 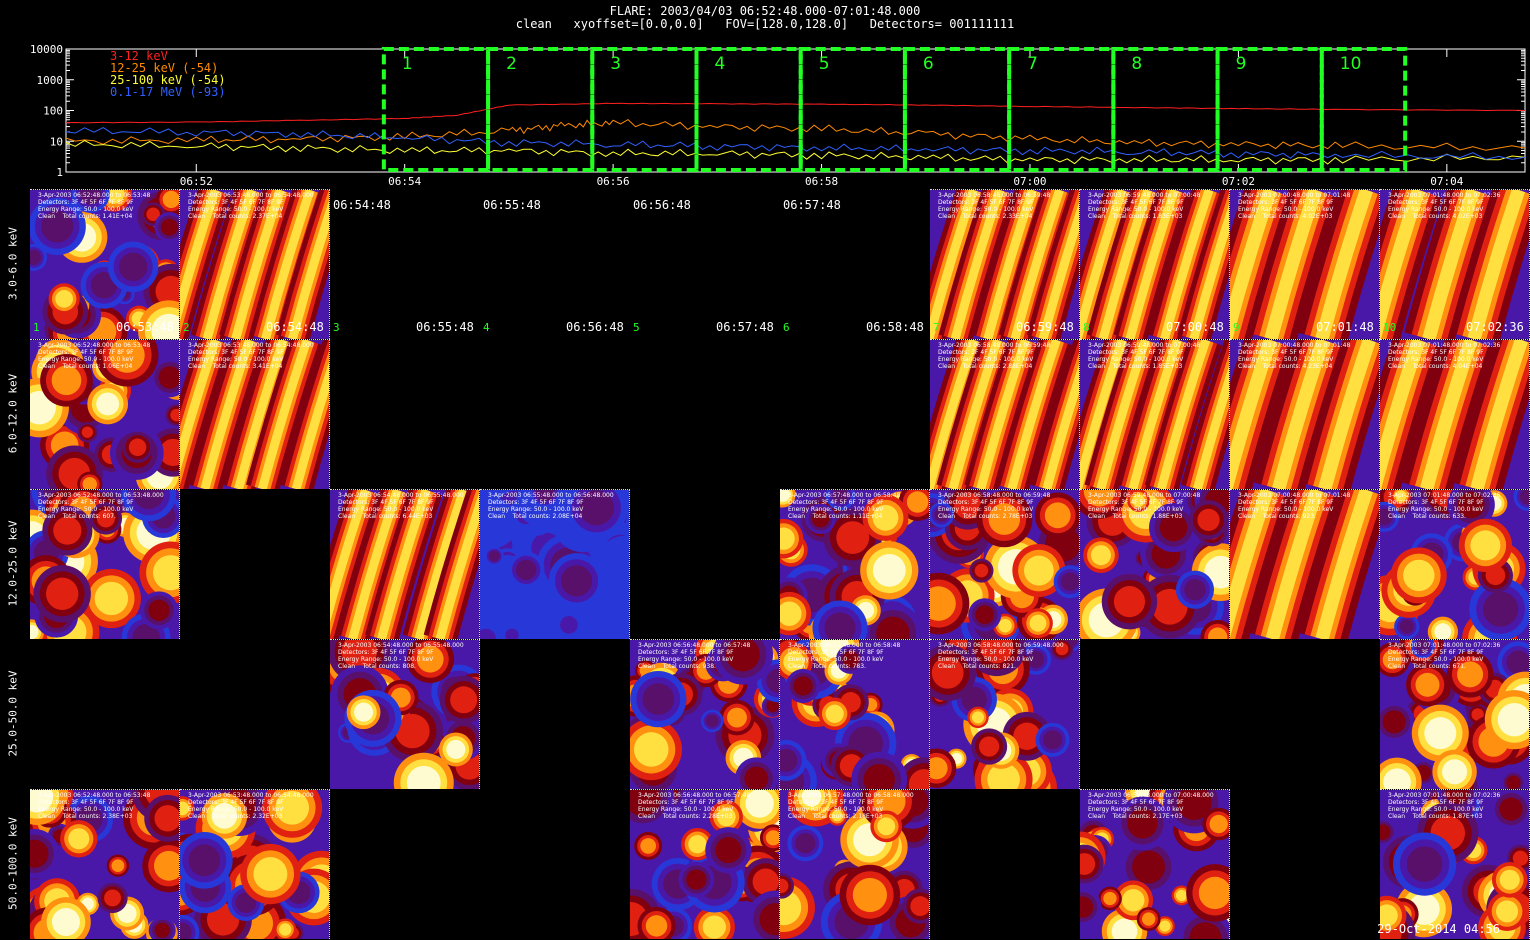 What do you see at coordinates (636, 327) in the screenshot?
I see `column-number: 5` at bounding box center [636, 327].